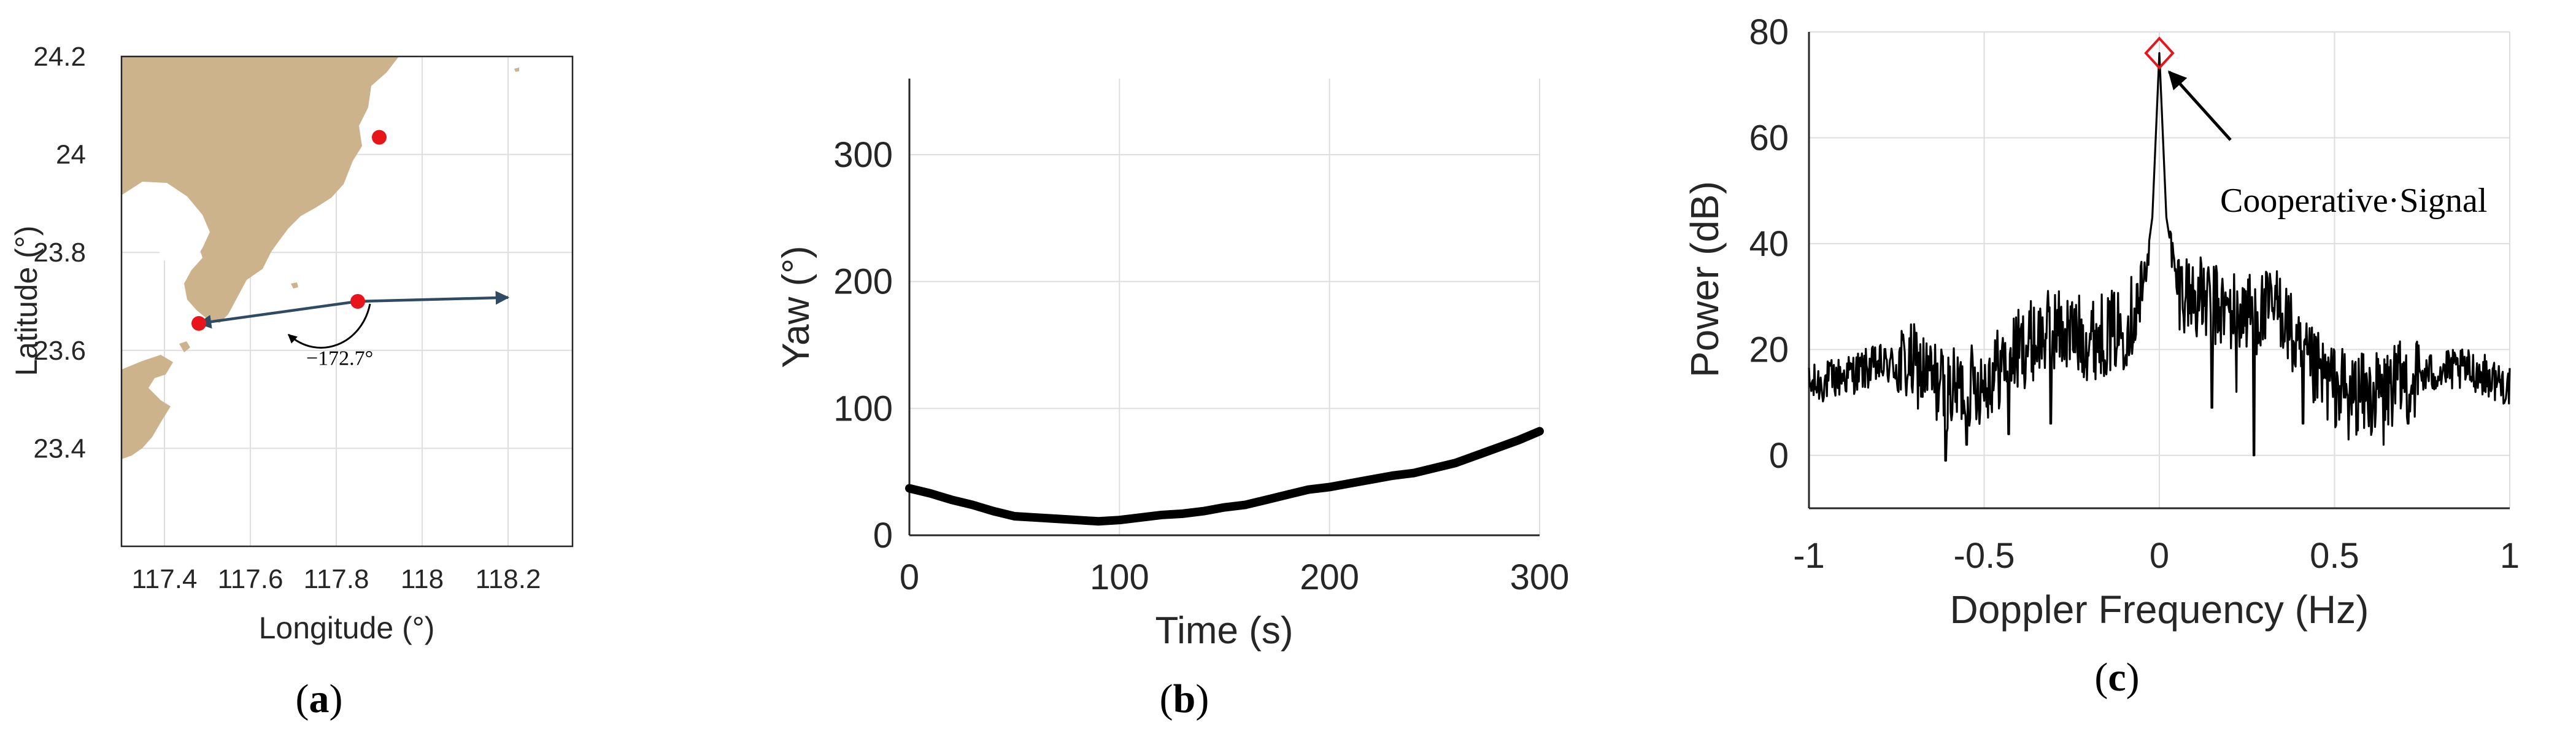 The image size is (2576, 736). I want to click on map-frame, so click(347, 301).